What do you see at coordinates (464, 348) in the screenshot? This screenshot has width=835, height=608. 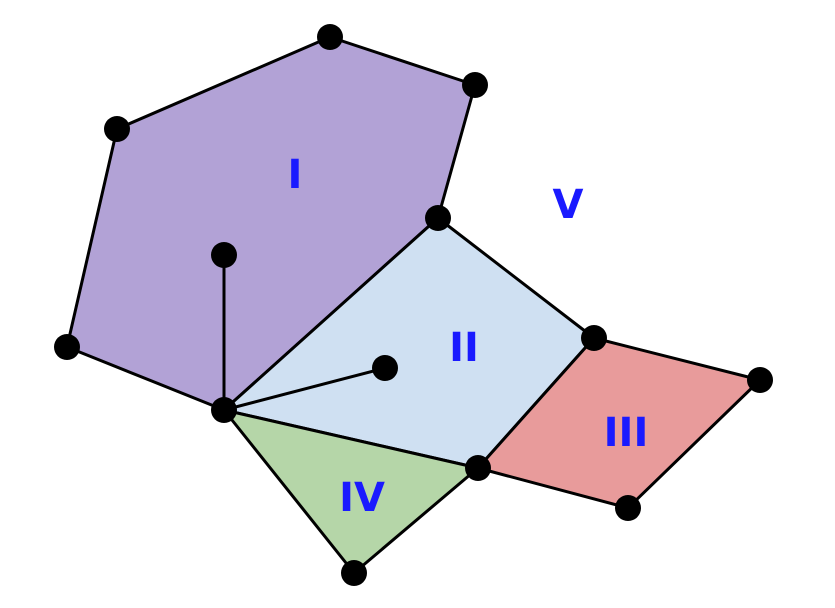 I see `face-label-II: II` at bounding box center [464, 348].